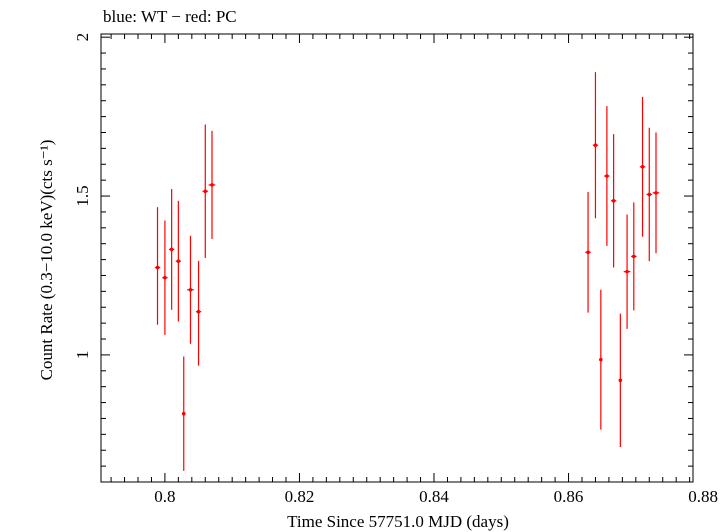 The image size is (727, 532). Describe the element at coordinates (170, 16) in the screenshot. I see `chart-title: blue: WT − red: PC` at that location.